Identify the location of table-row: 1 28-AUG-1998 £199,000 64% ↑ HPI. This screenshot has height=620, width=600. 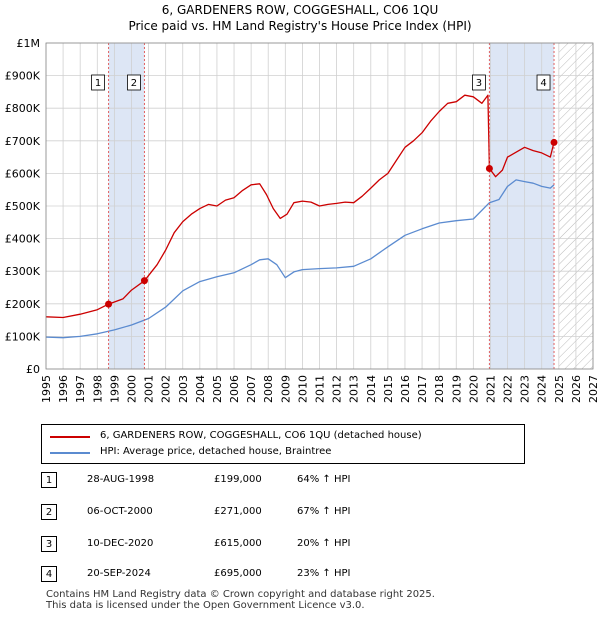
(311, 482).